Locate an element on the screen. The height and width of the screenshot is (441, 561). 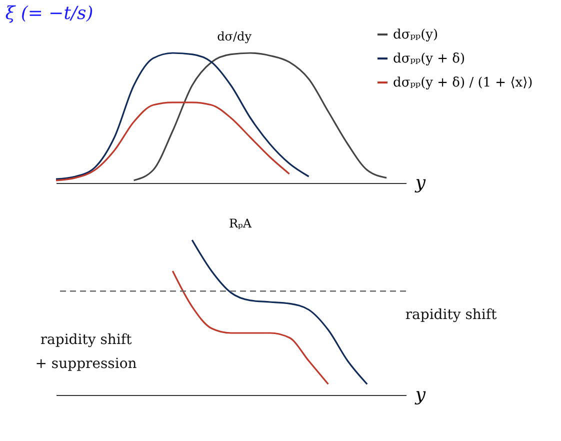
annotation: rapidity shift + suppression is located at coordinates (86, 352).